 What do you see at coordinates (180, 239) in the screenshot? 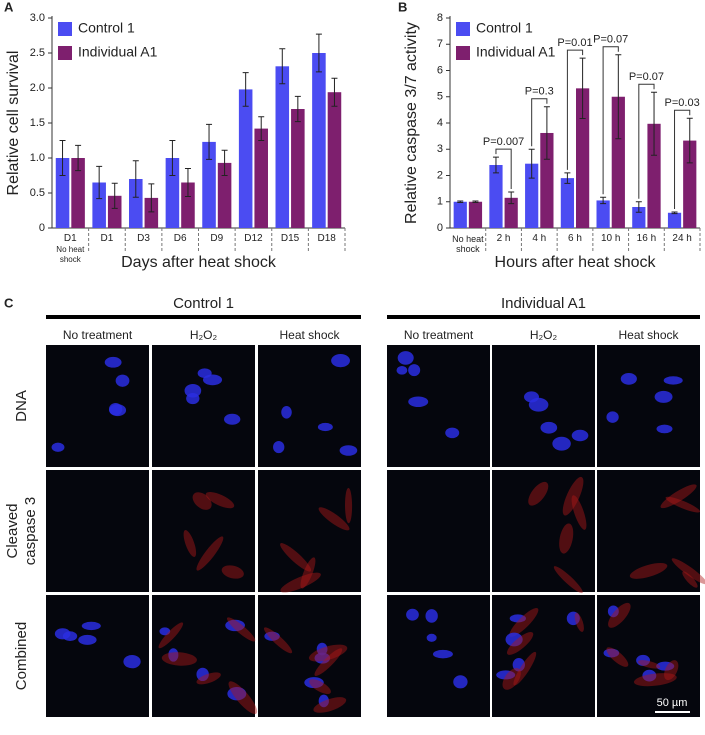
I see `category-label-box: D6` at bounding box center [180, 239].